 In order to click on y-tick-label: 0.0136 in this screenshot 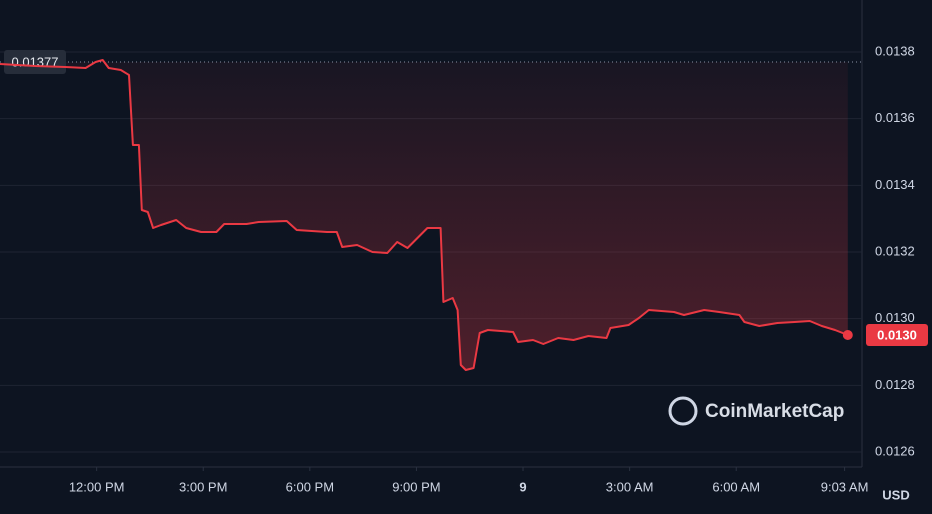, I will do `click(895, 117)`.